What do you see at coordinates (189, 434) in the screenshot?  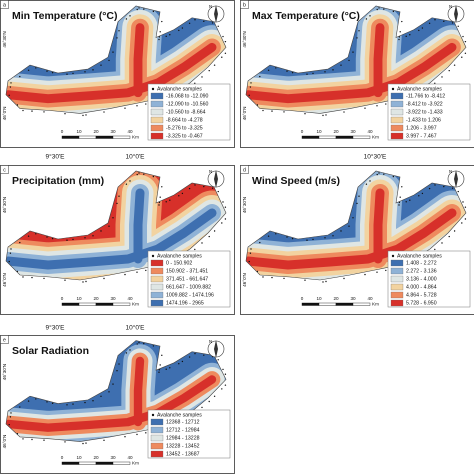 I see `legend-box` at bounding box center [189, 434].